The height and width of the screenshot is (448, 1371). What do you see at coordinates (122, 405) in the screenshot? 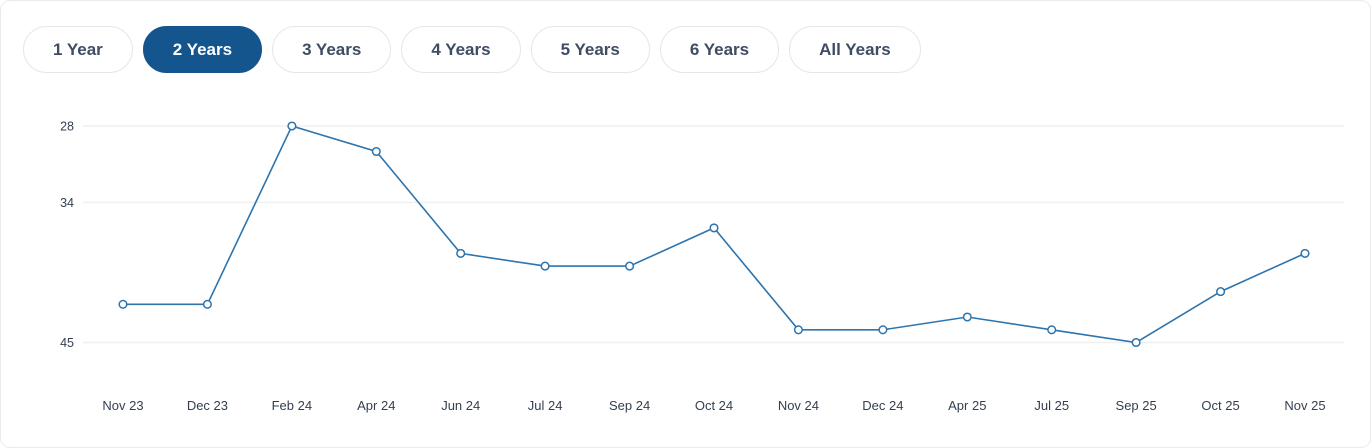
I see `x-axis-tick-label: Nov 23` at bounding box center [122, 405].